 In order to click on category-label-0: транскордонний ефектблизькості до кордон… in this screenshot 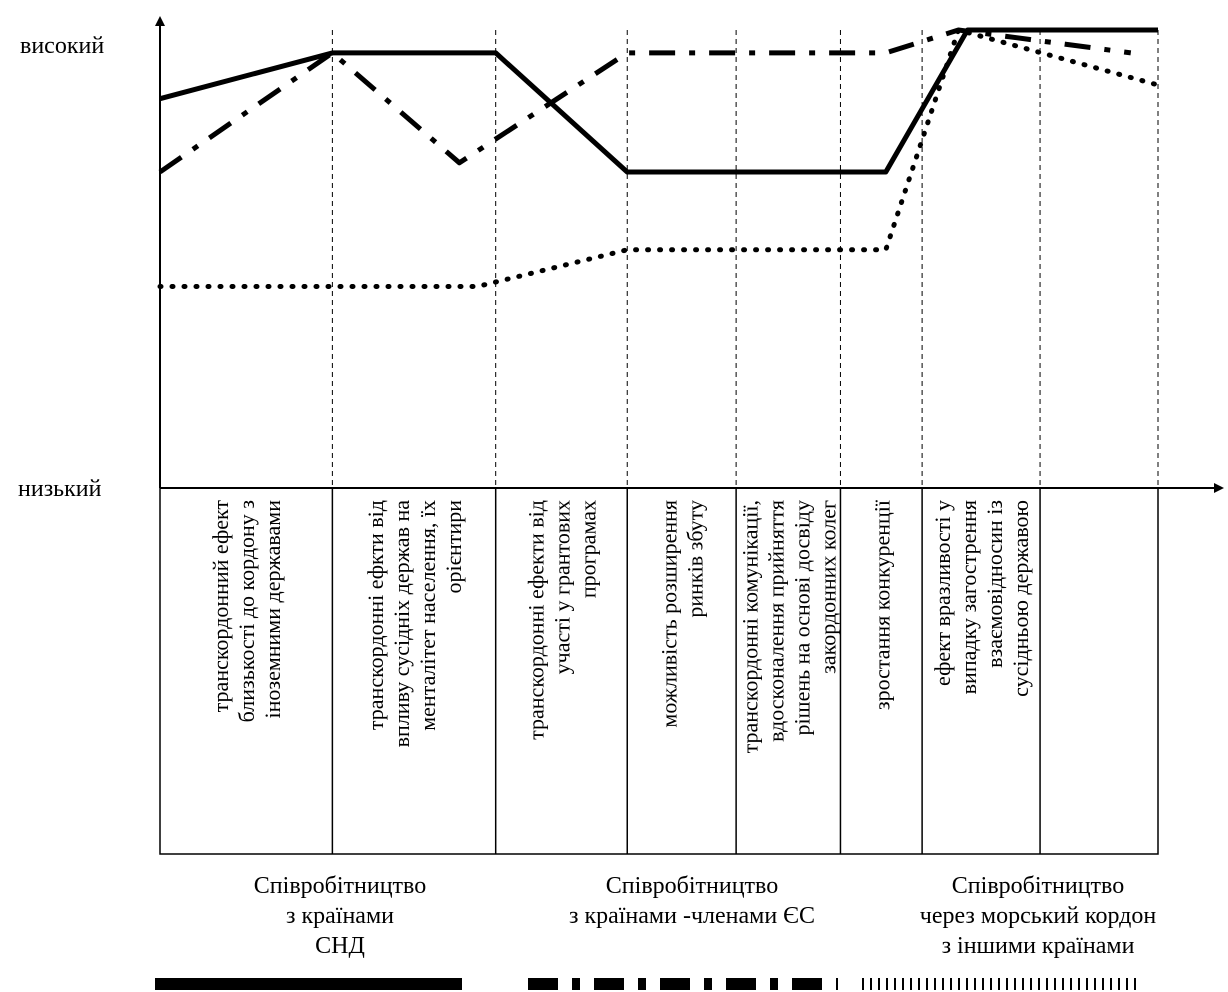, I will do `click(246, 611)`.